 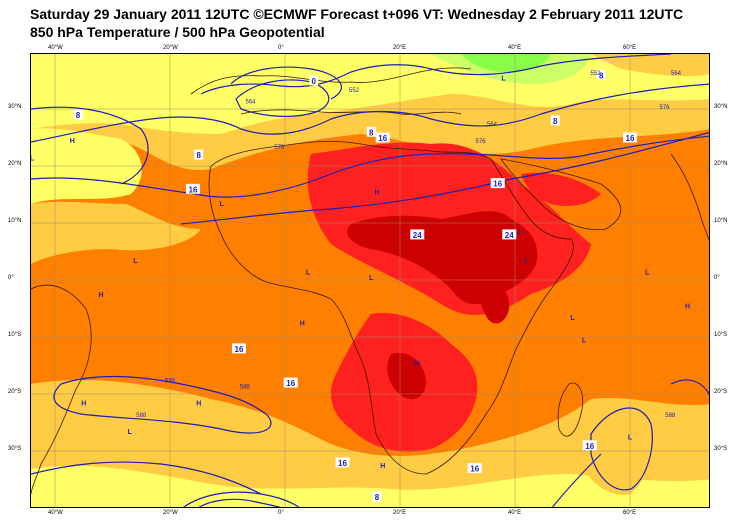 I want to click on temp-fill-24-south, so click(x=406, y=376).